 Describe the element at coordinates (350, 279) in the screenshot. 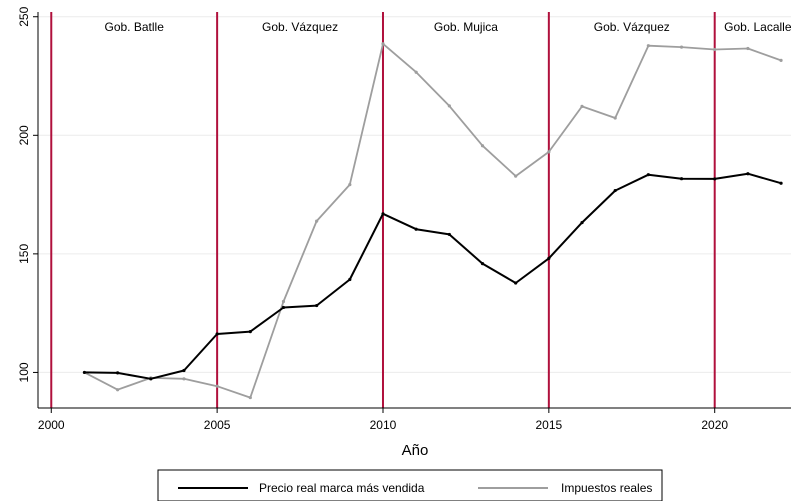

I see `series-0-point-2009` at that location.